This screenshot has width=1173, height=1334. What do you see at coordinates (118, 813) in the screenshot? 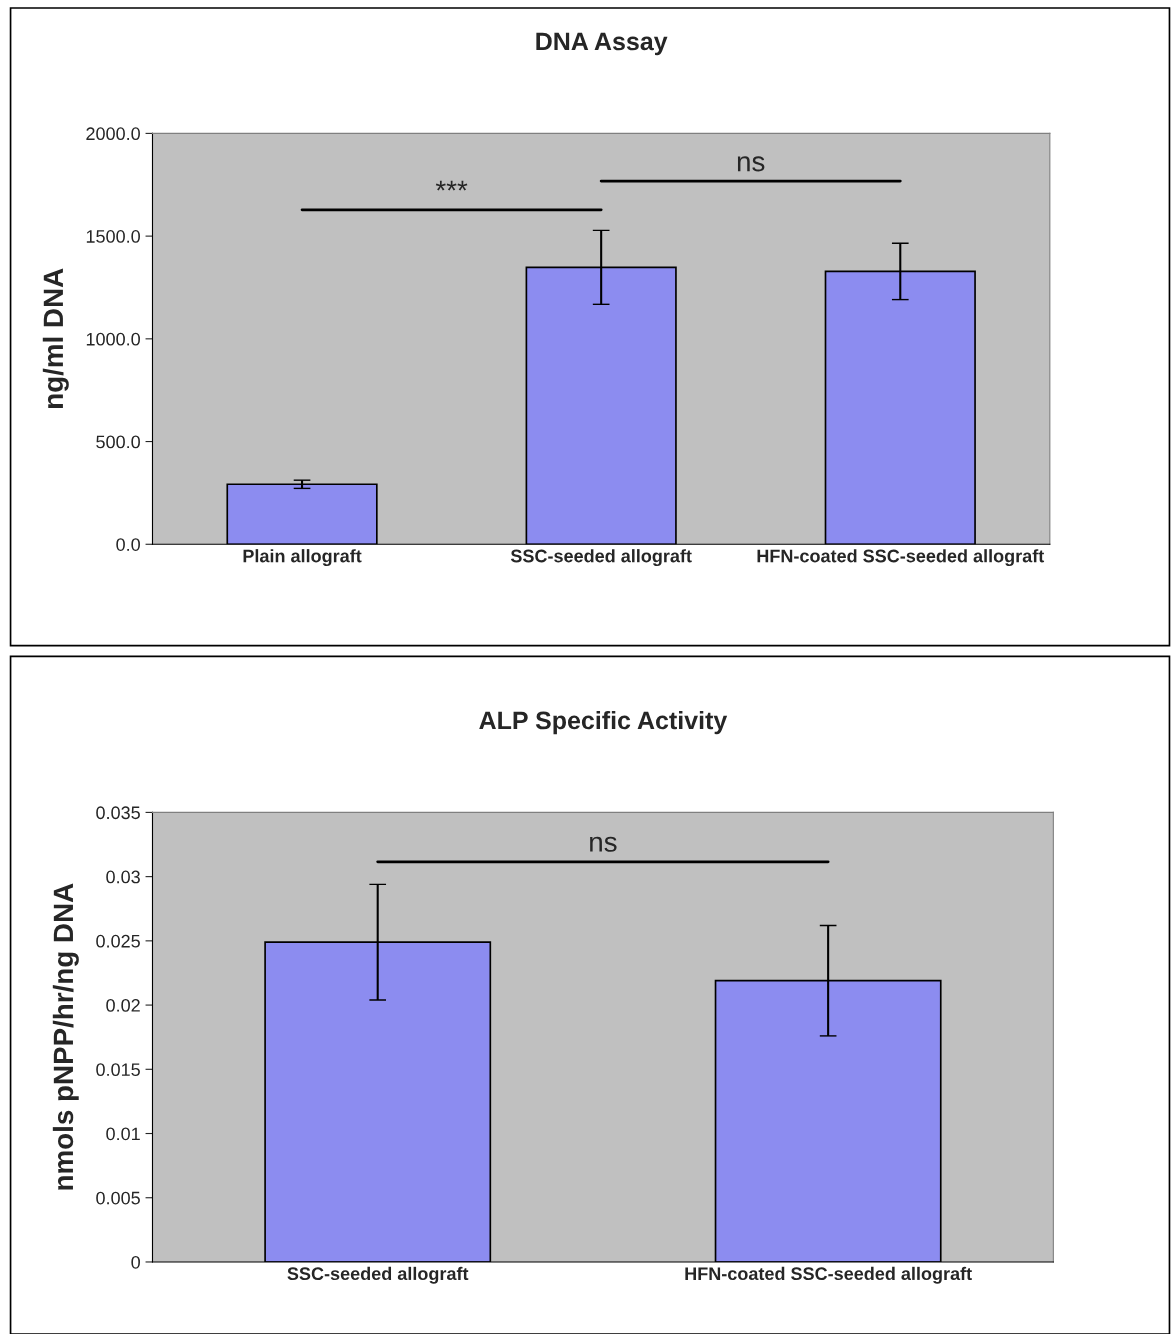
I see `y-tick-label: 0.035` at bounding box center [118, 813].